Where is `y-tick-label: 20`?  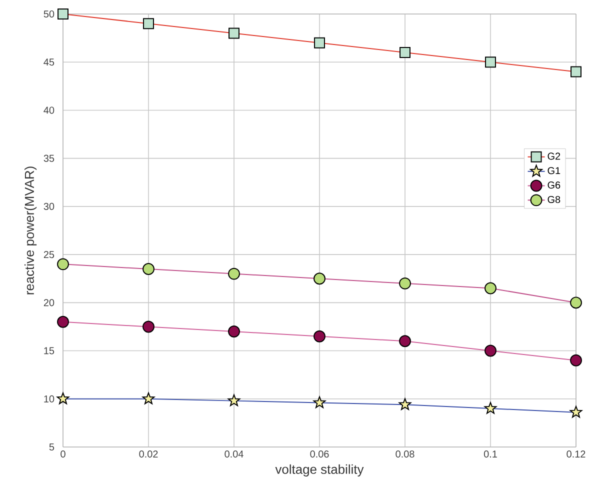 y-tick-label: 20 is located at coordinates (49, 302).